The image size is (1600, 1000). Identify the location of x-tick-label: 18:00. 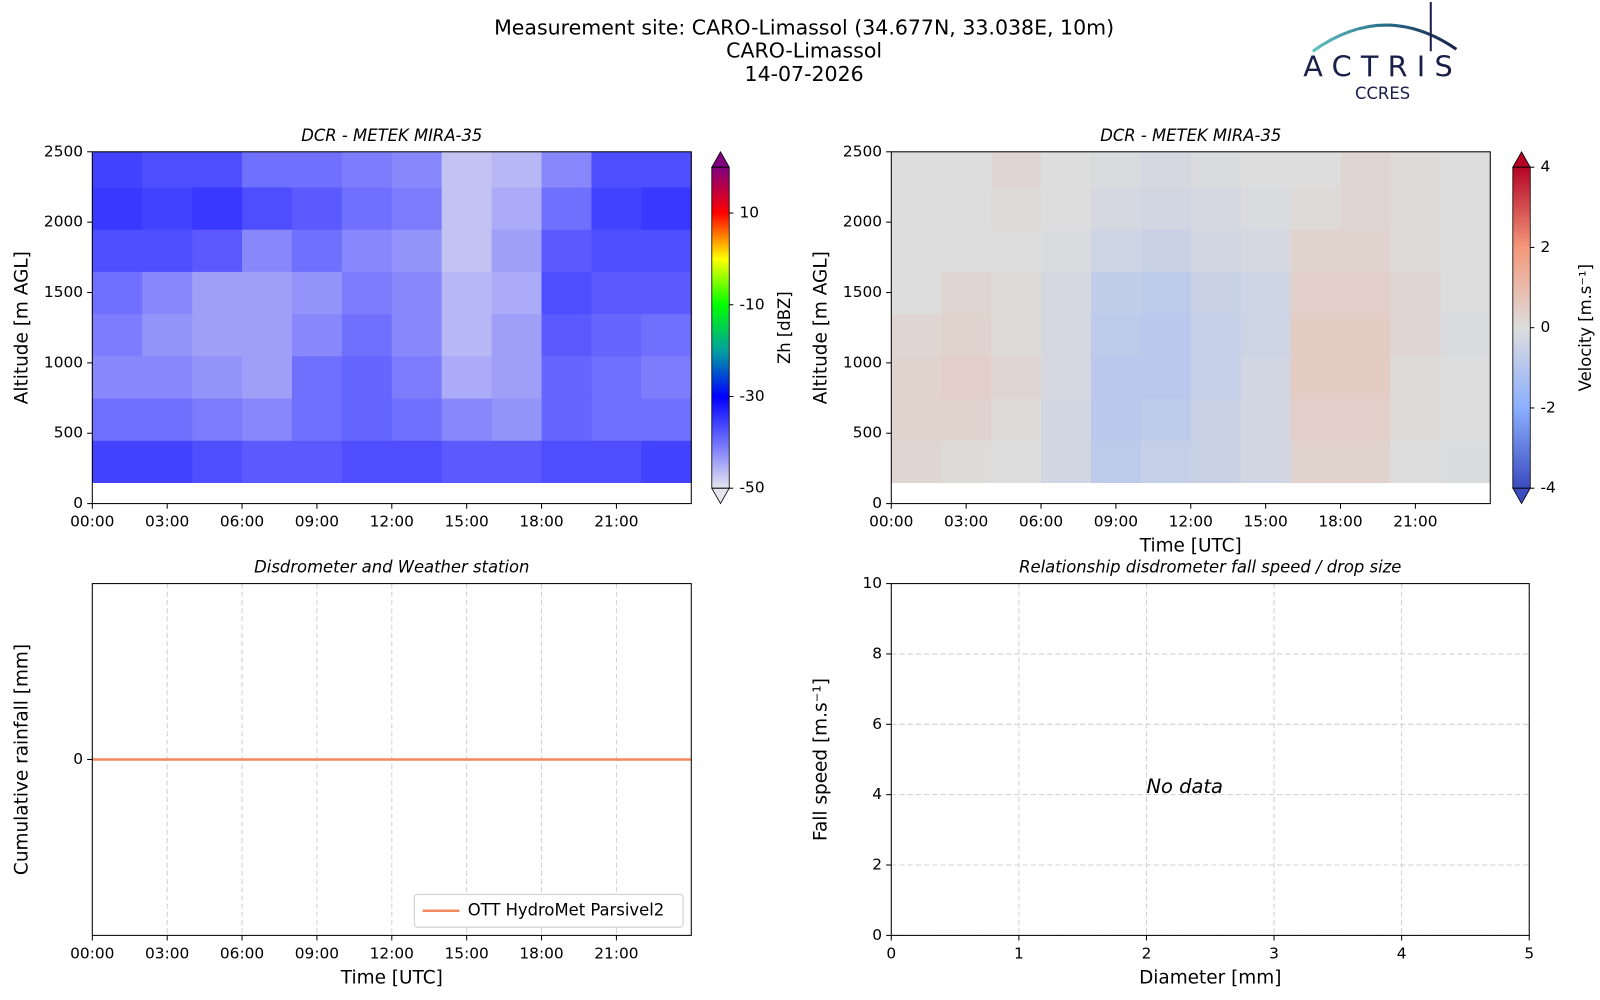
(1340, 522).